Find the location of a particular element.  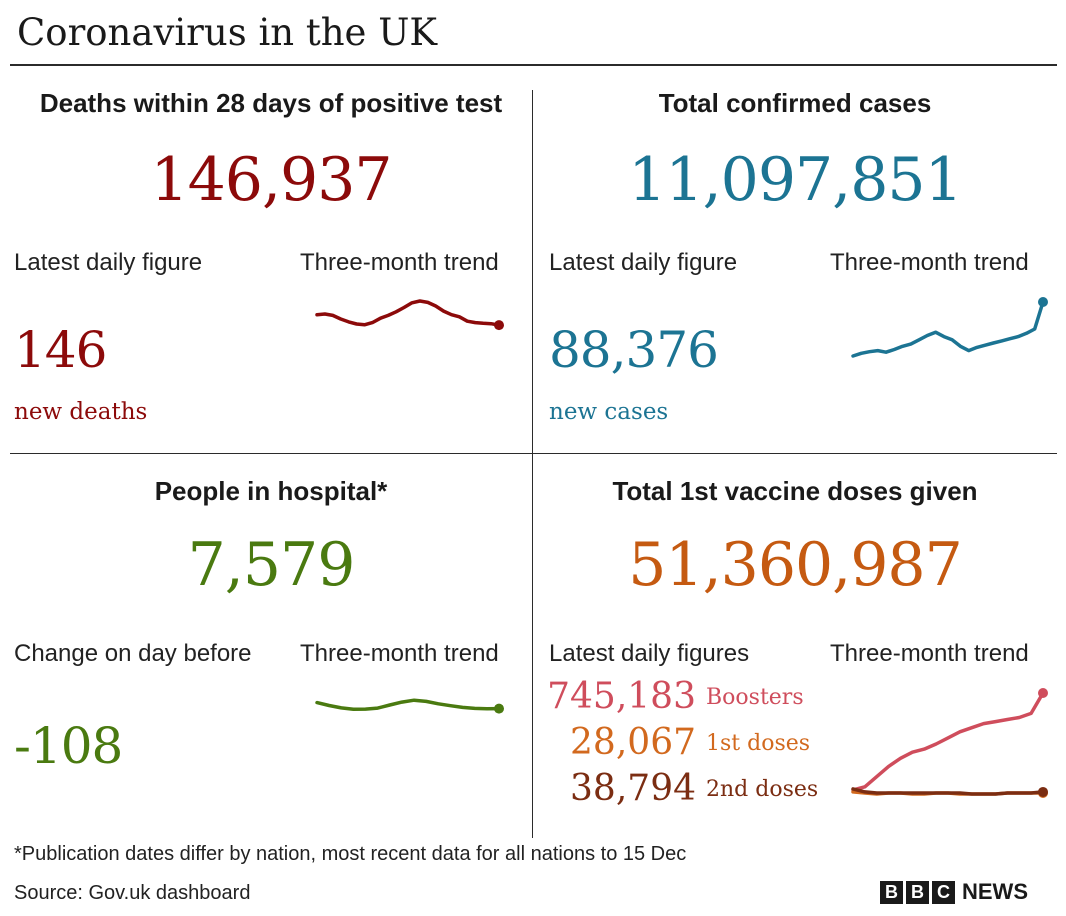

vaccine-latest-label: Latest daily figures is located at coordinates (649, 653).